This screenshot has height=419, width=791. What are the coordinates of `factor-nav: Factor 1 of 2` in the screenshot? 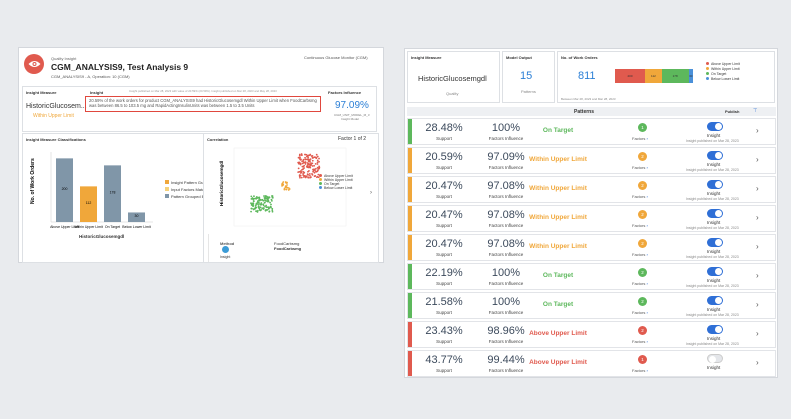 It's located at (352, 139).